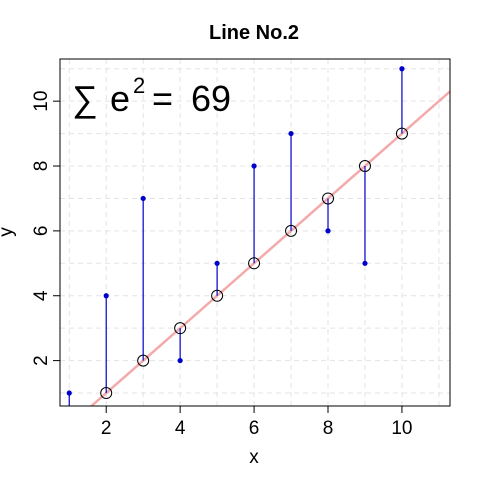 This screenshot has width=480, height=480. Describe the element at coordinates (41, 295) in the screenshot. I see `y-tick-label: 4` at that location.